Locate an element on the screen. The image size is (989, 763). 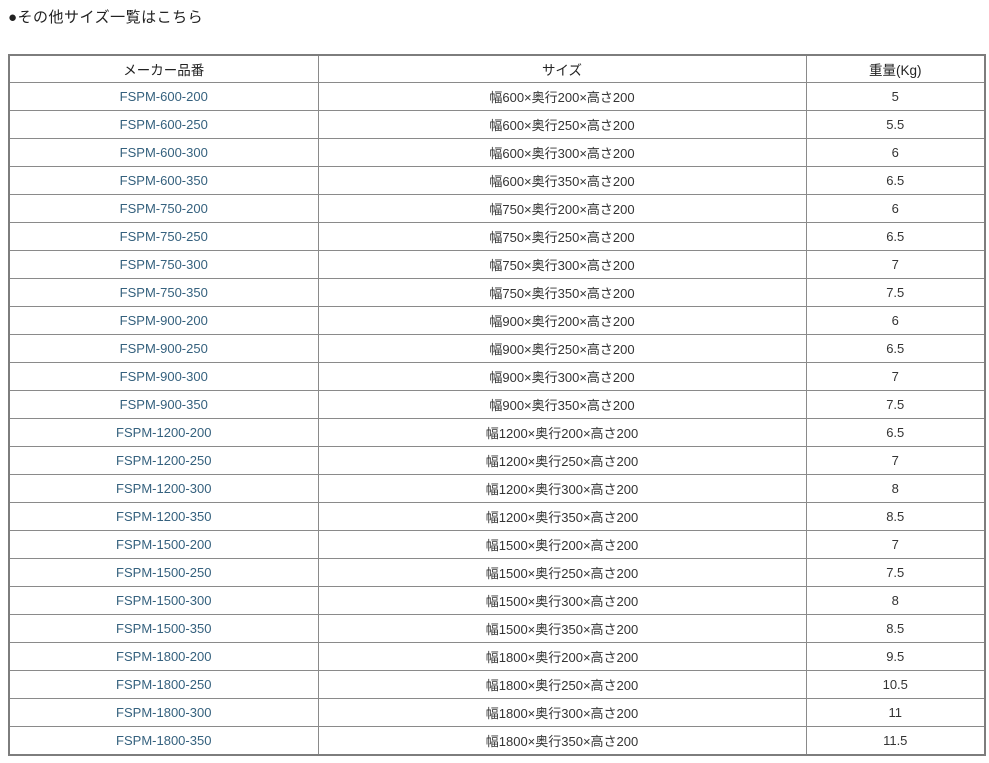
part-number-cell: FSPM-1200-350 is located at coordinates (163, 516).